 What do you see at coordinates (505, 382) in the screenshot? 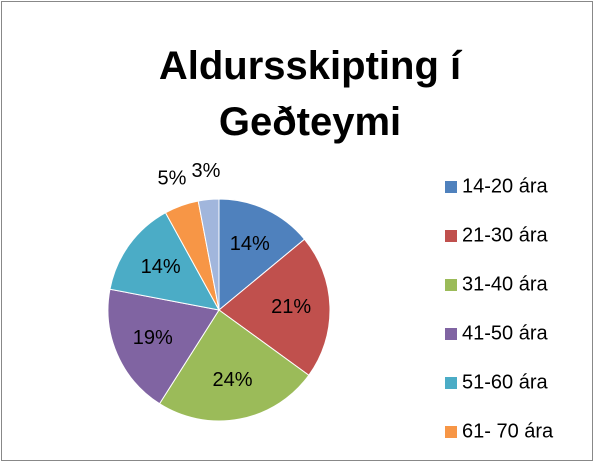
I see `legend-label: 51-60 ára` at bounding box center [505, 382].